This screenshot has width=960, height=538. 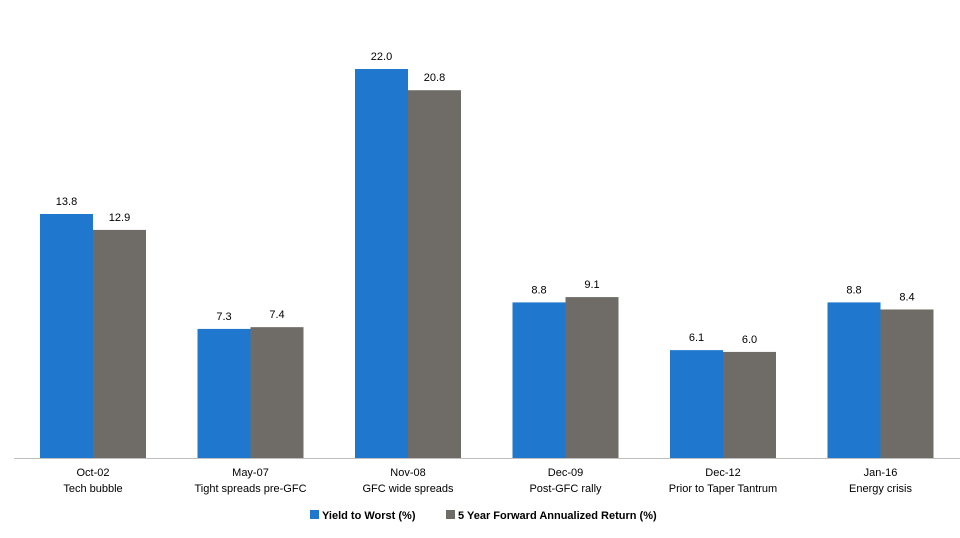 I want to click on category-event-label-0: Tech bubble, so click(x=92, y=489).